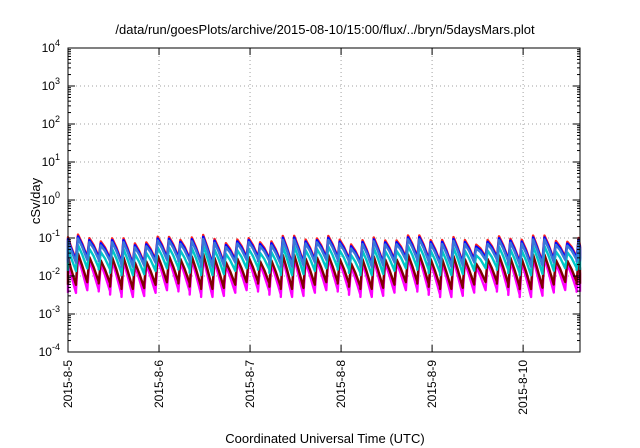 This screenshot has width=640, height=448. What do you see at coordinates (57, 43) in the screenshot?
I see `y-tick-exponent: 4` at bounding box center [57, 43].